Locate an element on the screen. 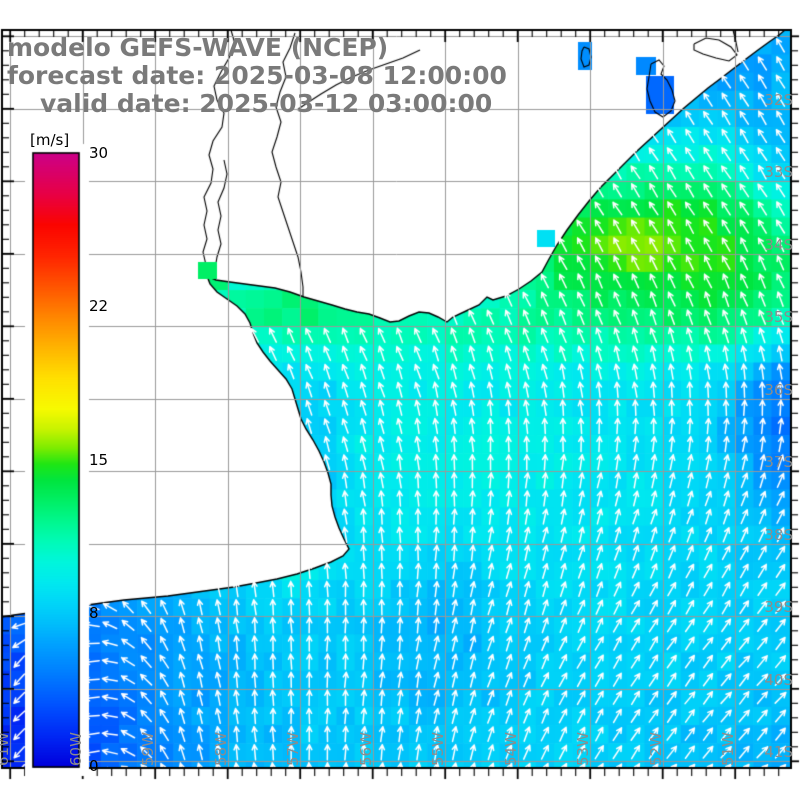 The image size is (800, 800). lon-label-54W: 54W is located at coordinates (510, 749).